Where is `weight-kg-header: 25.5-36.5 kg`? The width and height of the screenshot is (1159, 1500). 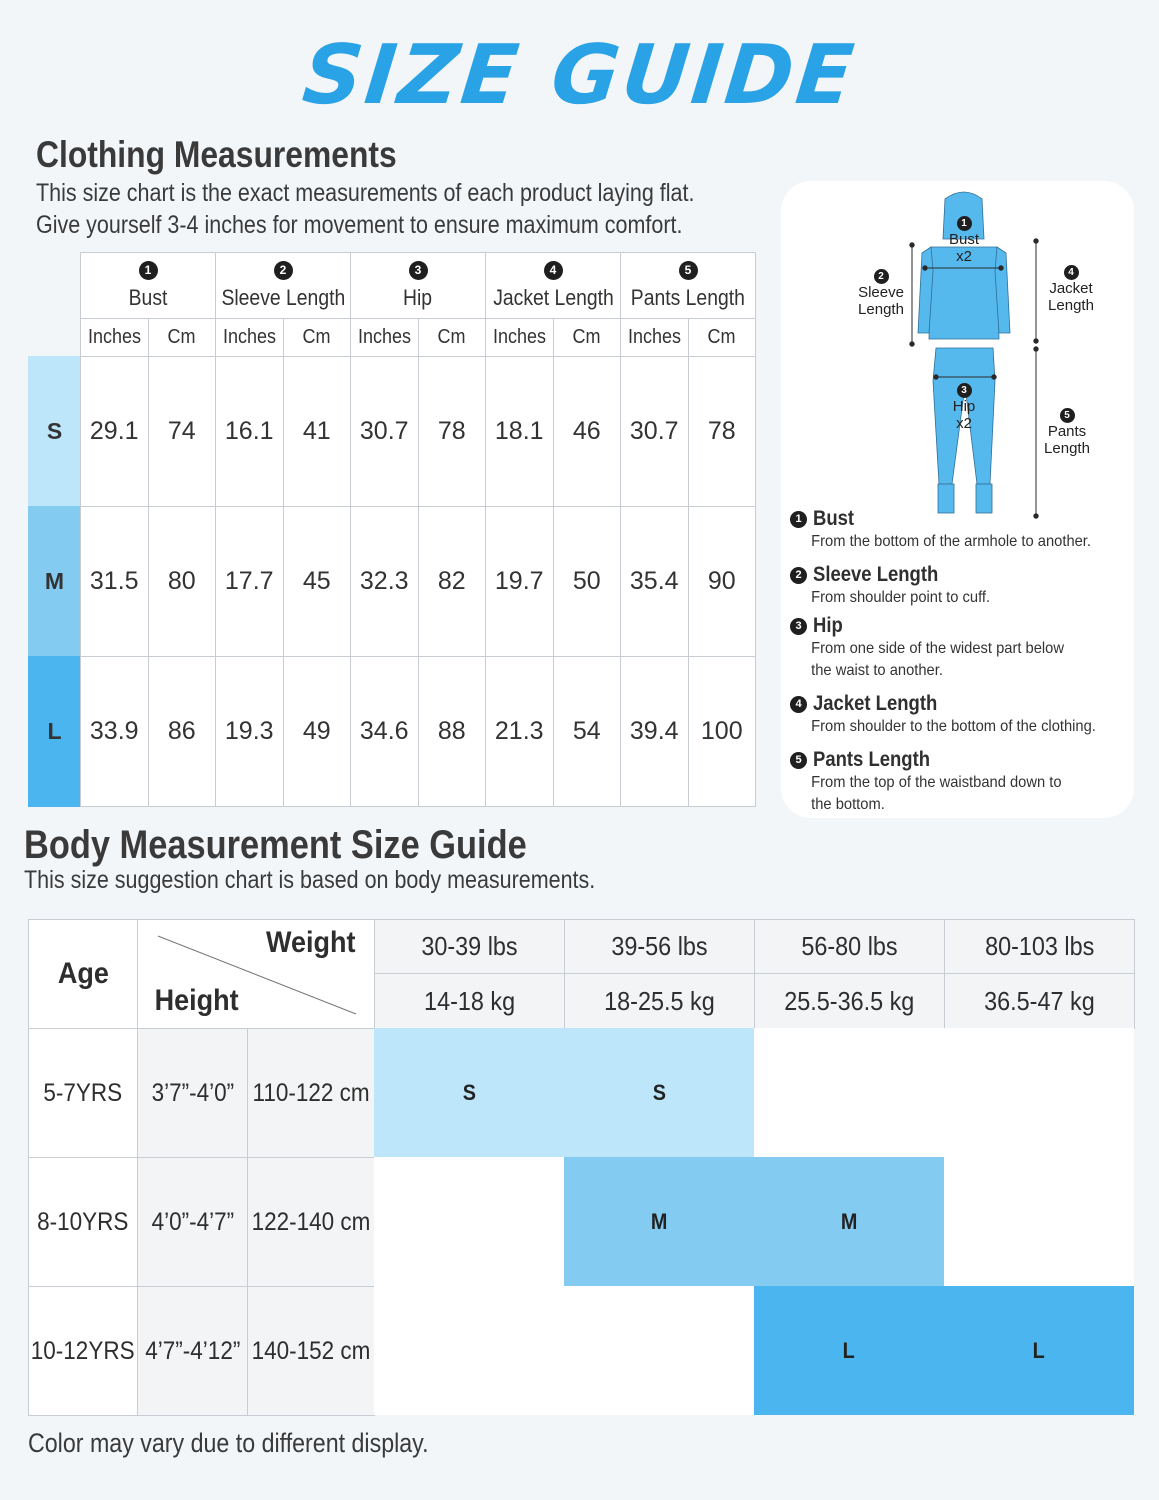 weight-kg-header: 25.5-36.5 kg is located at coordinates (849, 1001).